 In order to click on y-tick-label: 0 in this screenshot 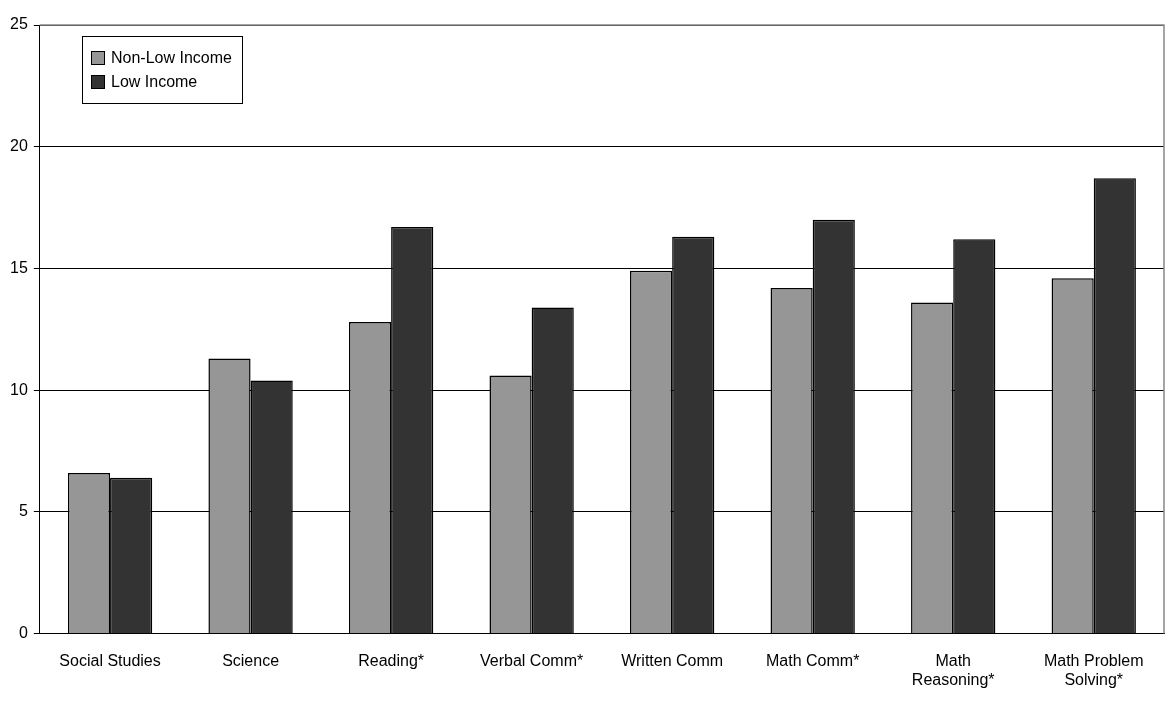, I will do `click(23, 633)`.